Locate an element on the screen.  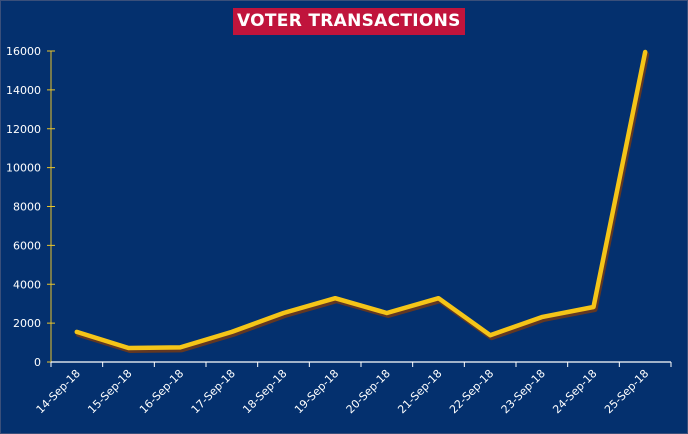
y-axis: 0 2000 4000 6000 8000 10000 12000 14000 16000 is located at coordinates (30, 207).